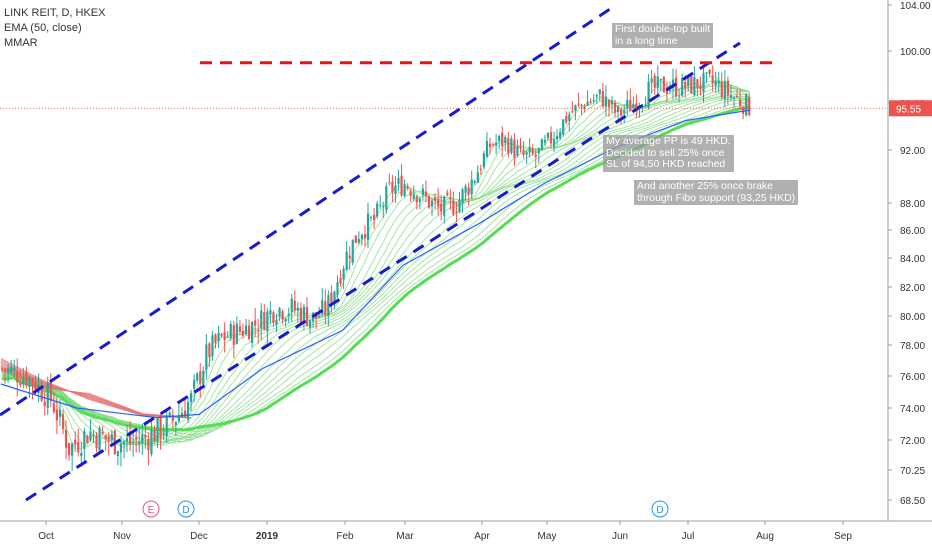 The width and height of the screenshot is (932, 555). Describe the element at coordinates (912, 501) in the screenshot. I see `y-tick-label: 68.50` at that location.